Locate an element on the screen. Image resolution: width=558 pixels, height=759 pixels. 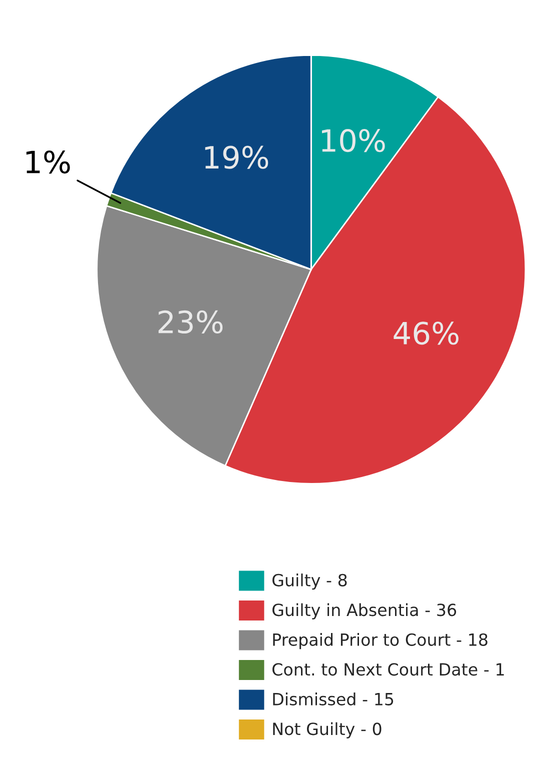
legend-label: Dismissed - 15 is located at coordinates (333, 699).